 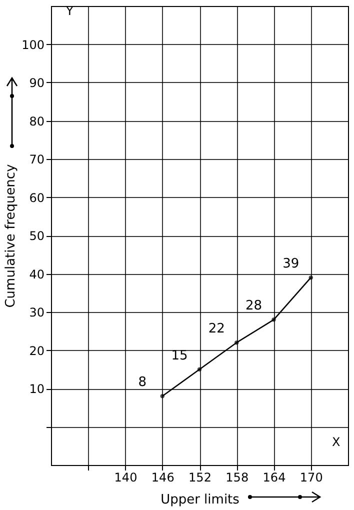 What do you see at coordinates (291, 264) in the screenshot?
I see `data-label: 39` at bounding box center [291, 264].